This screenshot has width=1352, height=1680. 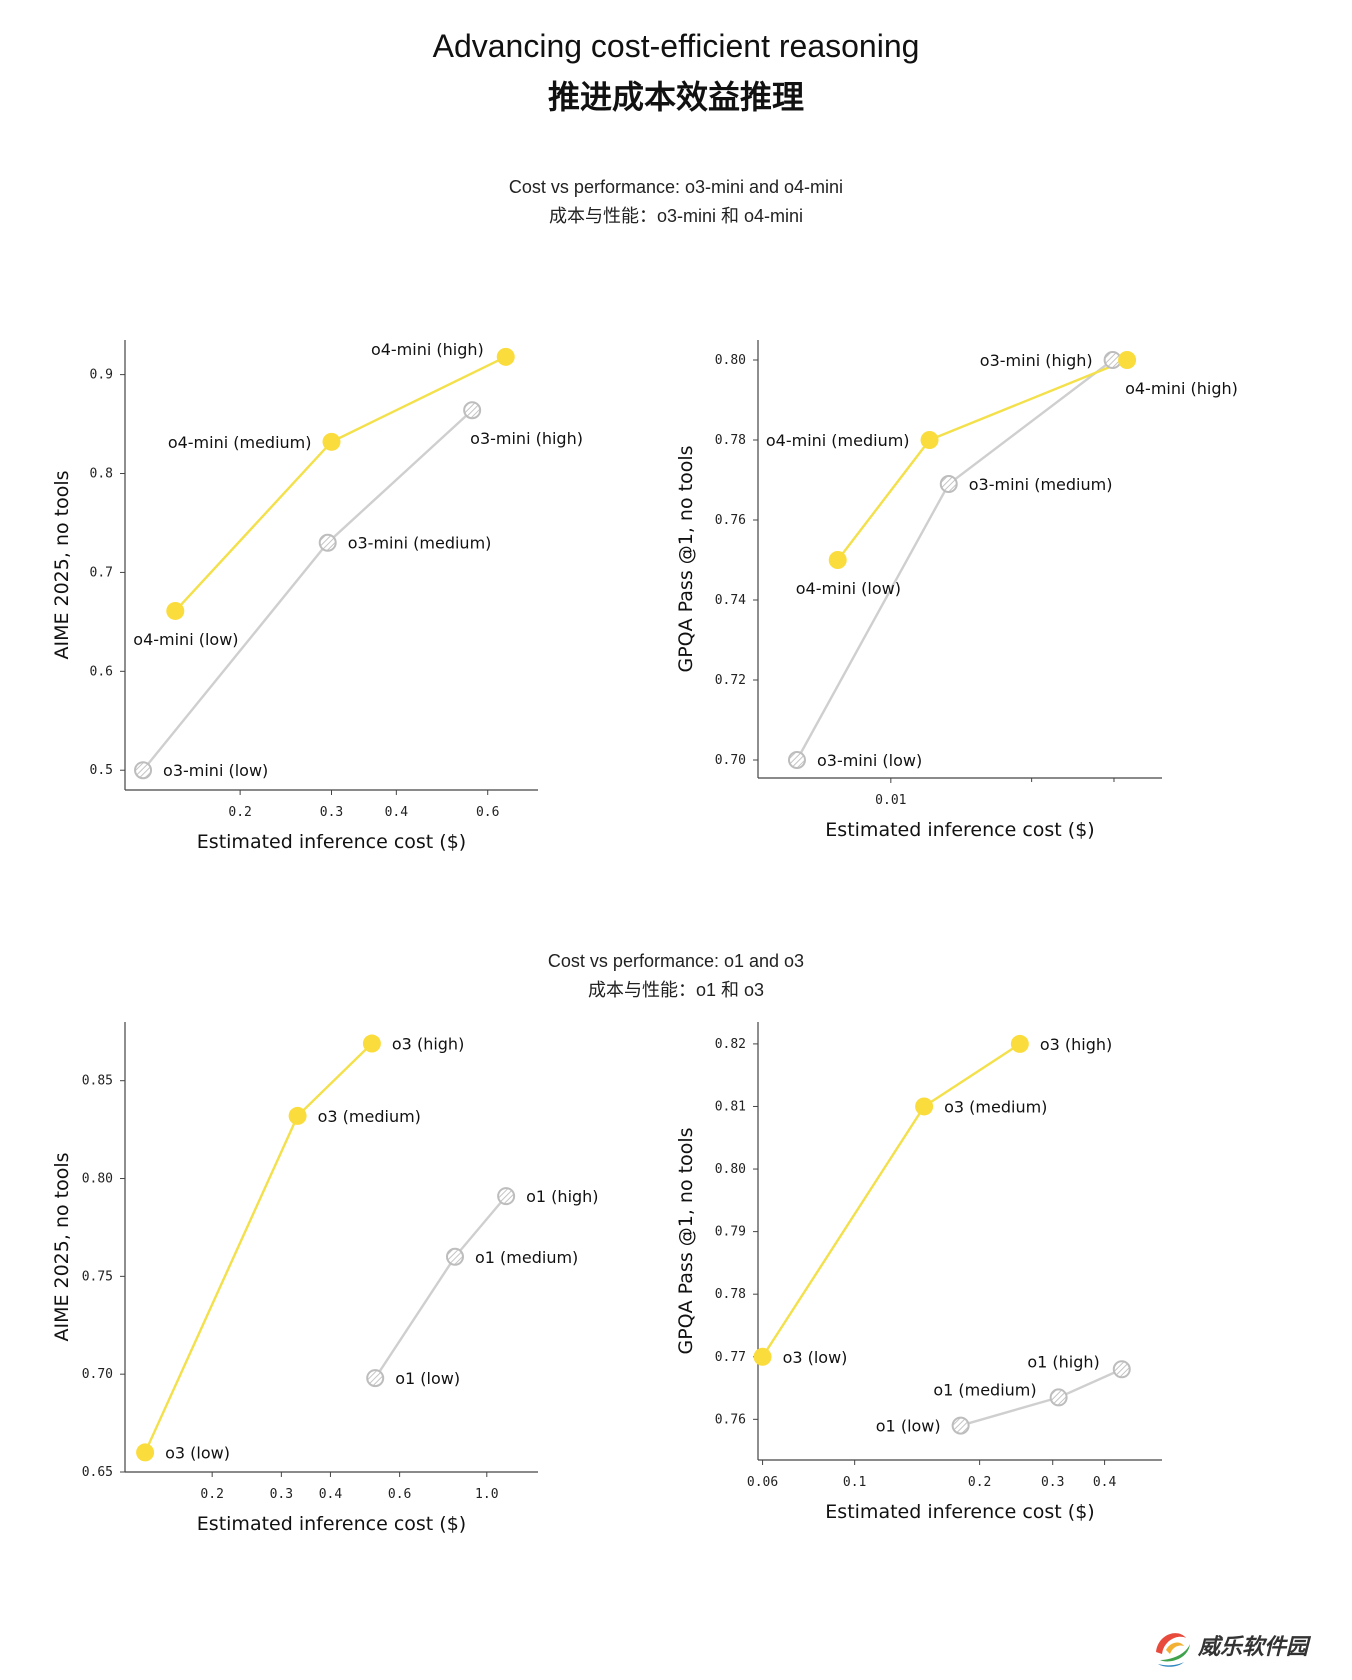 I want to click on section-title-o1-o3: Cost vs performance: o1 and o3, so click(x=676, y=961).